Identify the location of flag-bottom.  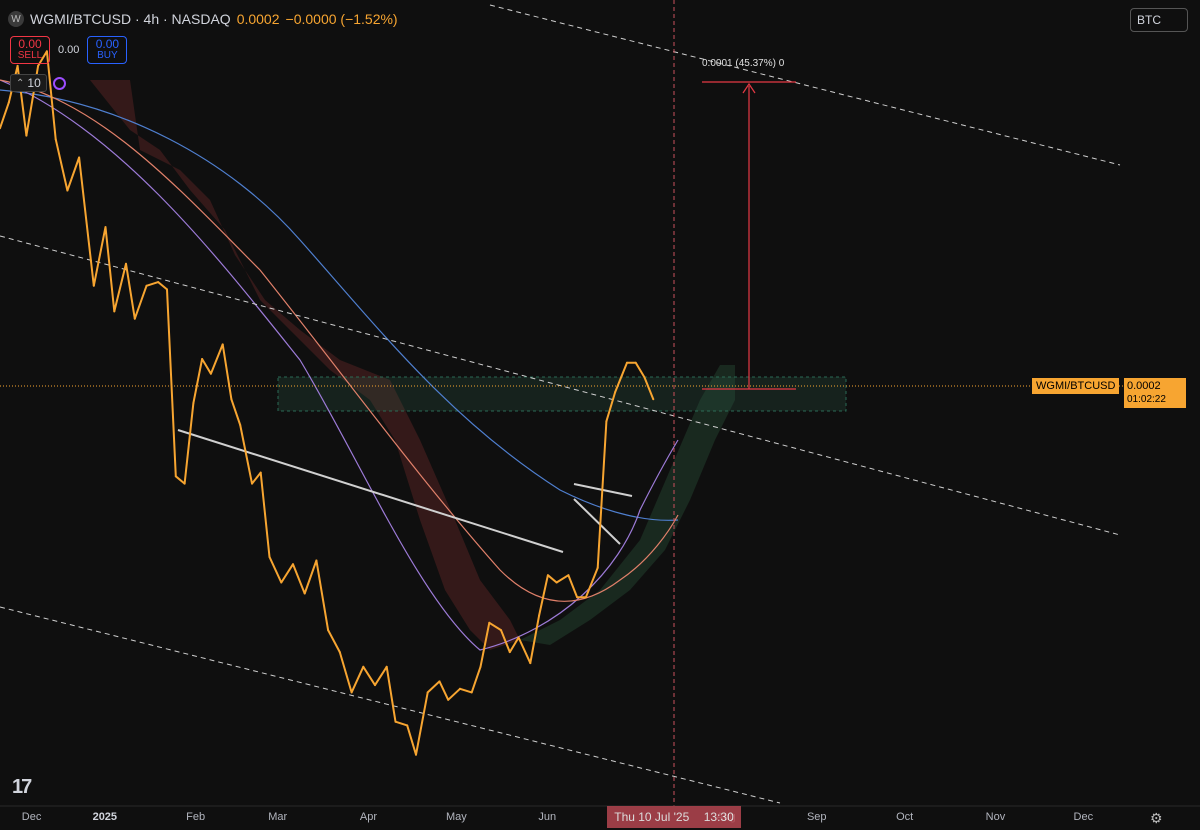
(597, 521).